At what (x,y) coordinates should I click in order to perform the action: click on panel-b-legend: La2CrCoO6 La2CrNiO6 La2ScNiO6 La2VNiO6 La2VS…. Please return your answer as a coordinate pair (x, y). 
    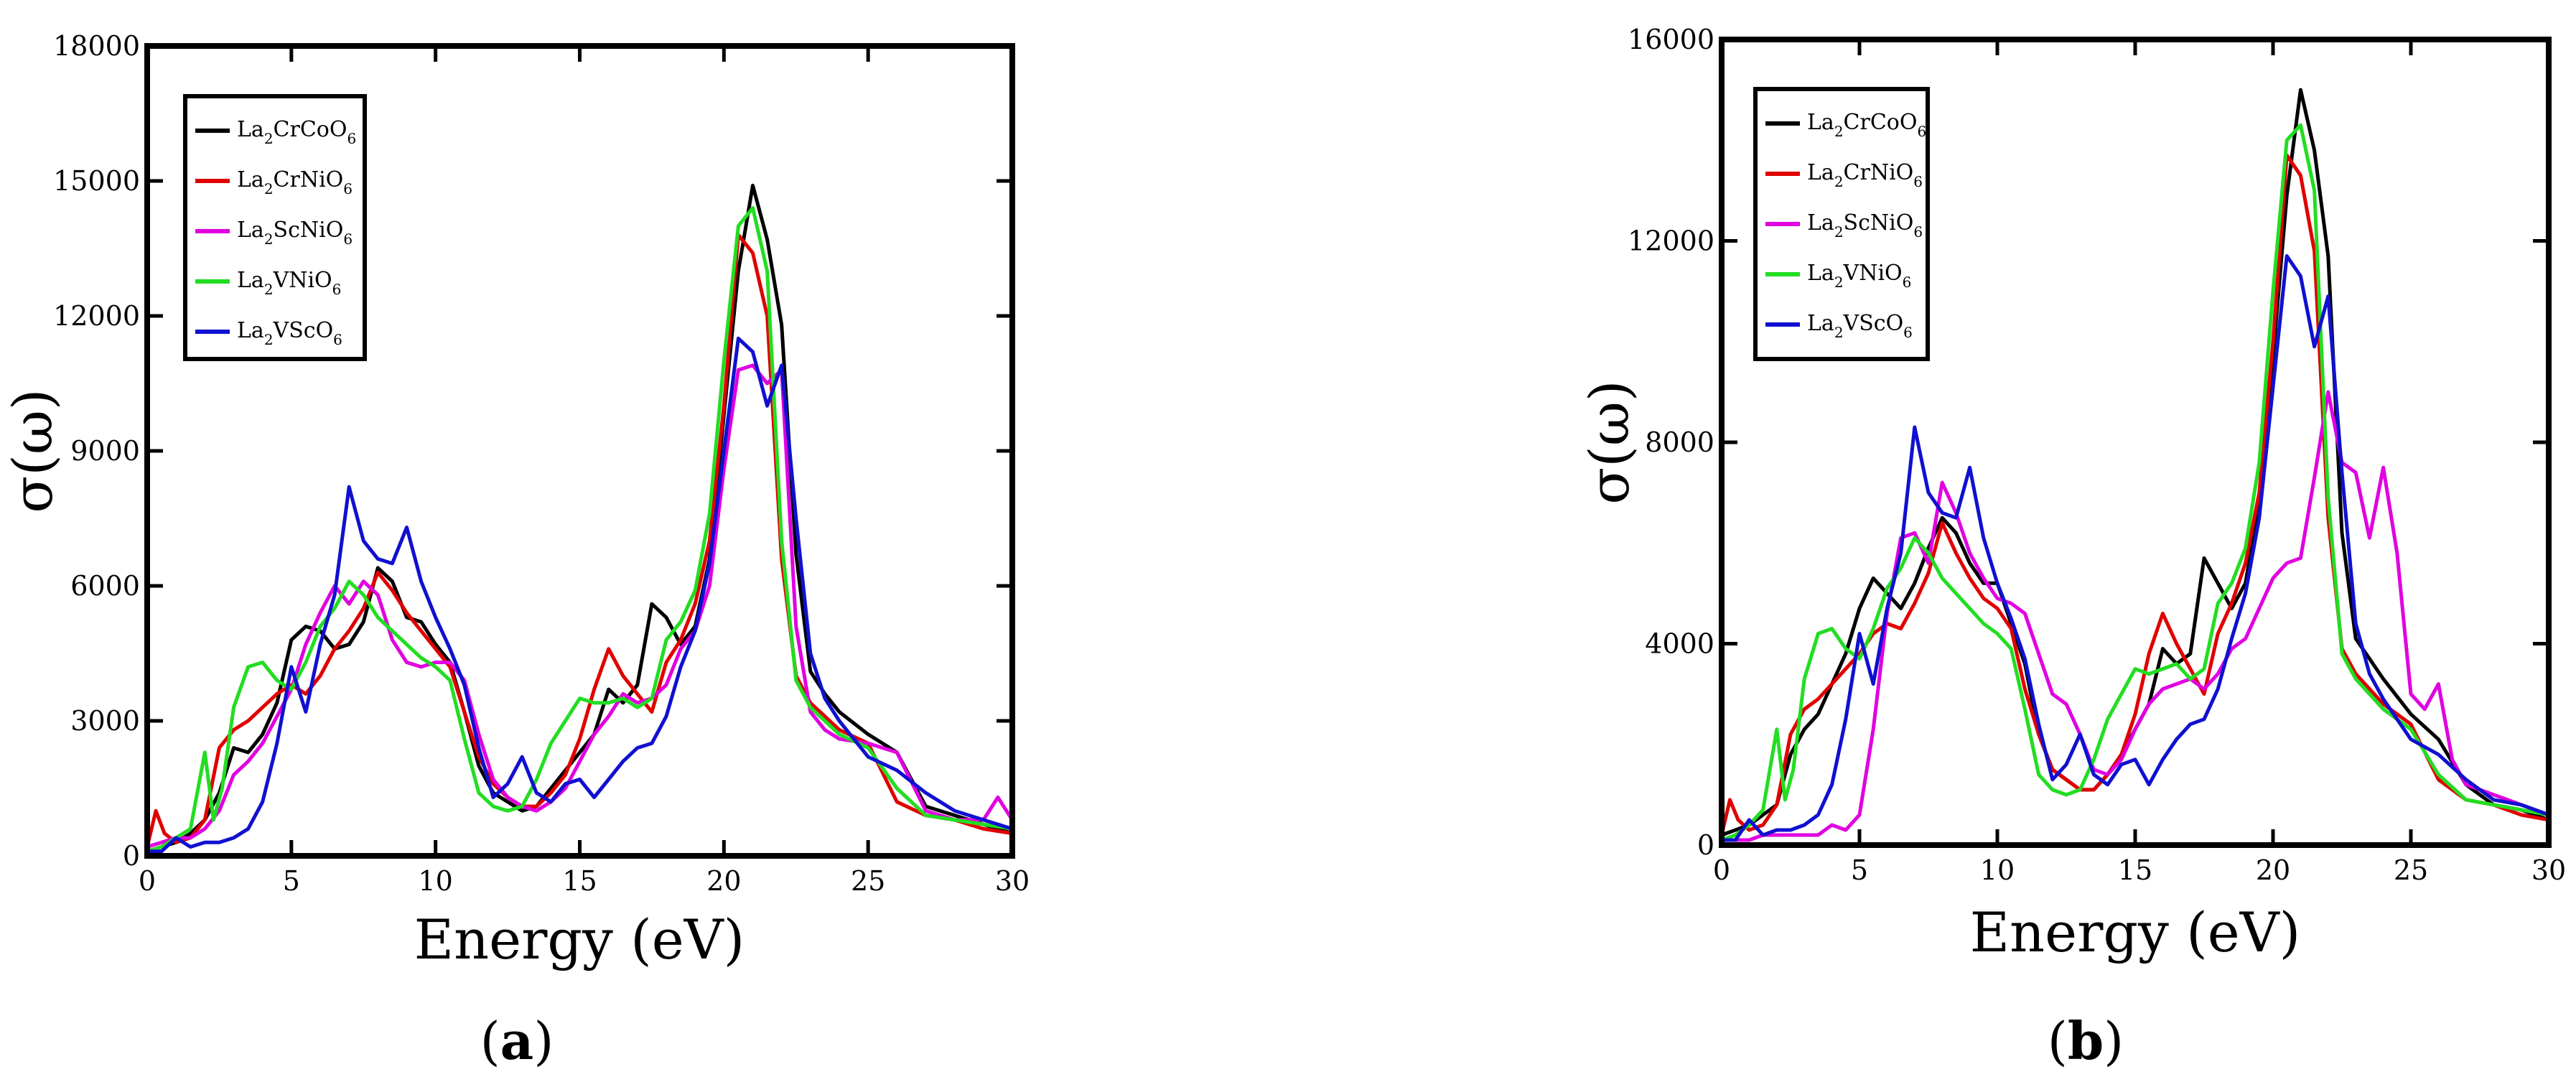
    Looking at the image, I should click on (1841, 224).